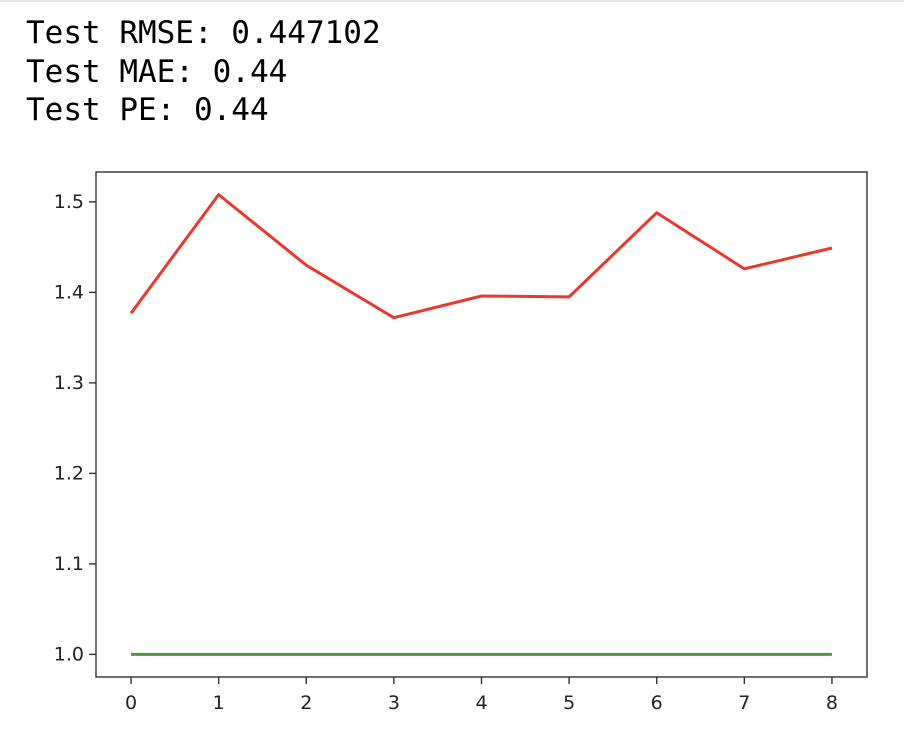  I want to click on y-tick-label: 1.1, so click(69, 564).